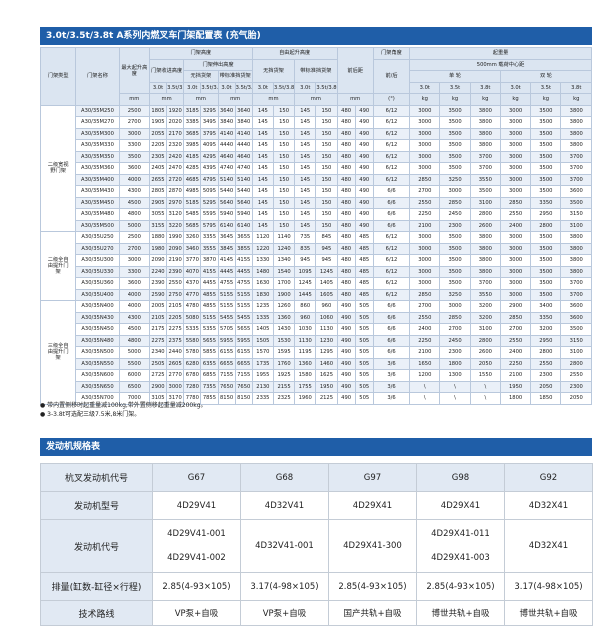  What do you see at coordinates (326, 271) in the screenshot?
I see `cell: 1245` at bounding box center [326, 271].